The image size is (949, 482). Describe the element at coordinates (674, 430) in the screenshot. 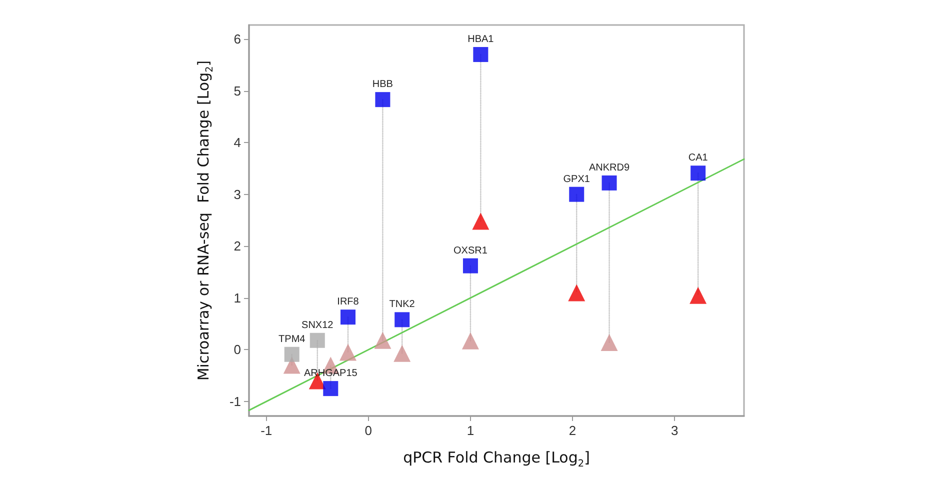

I see `x-tick-label: 3` at that location.